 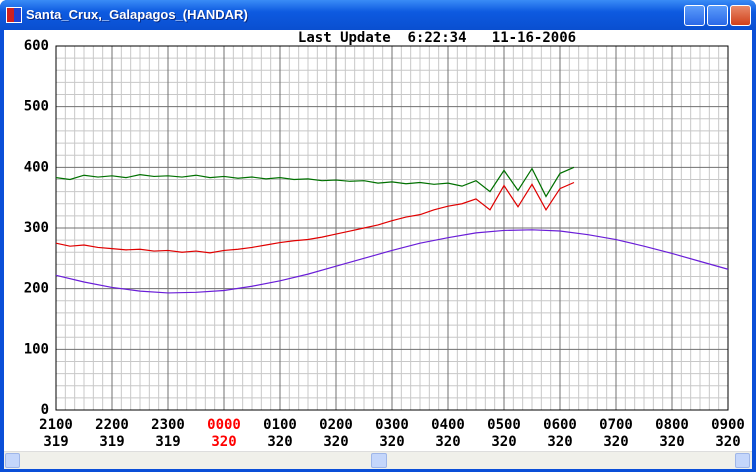 What do you see at coordinates (137, 14) in the screenshot?
I see `window-title: Santa_Crux,_Galapagos_(HANDAR)` at bounding box center [137, 14].